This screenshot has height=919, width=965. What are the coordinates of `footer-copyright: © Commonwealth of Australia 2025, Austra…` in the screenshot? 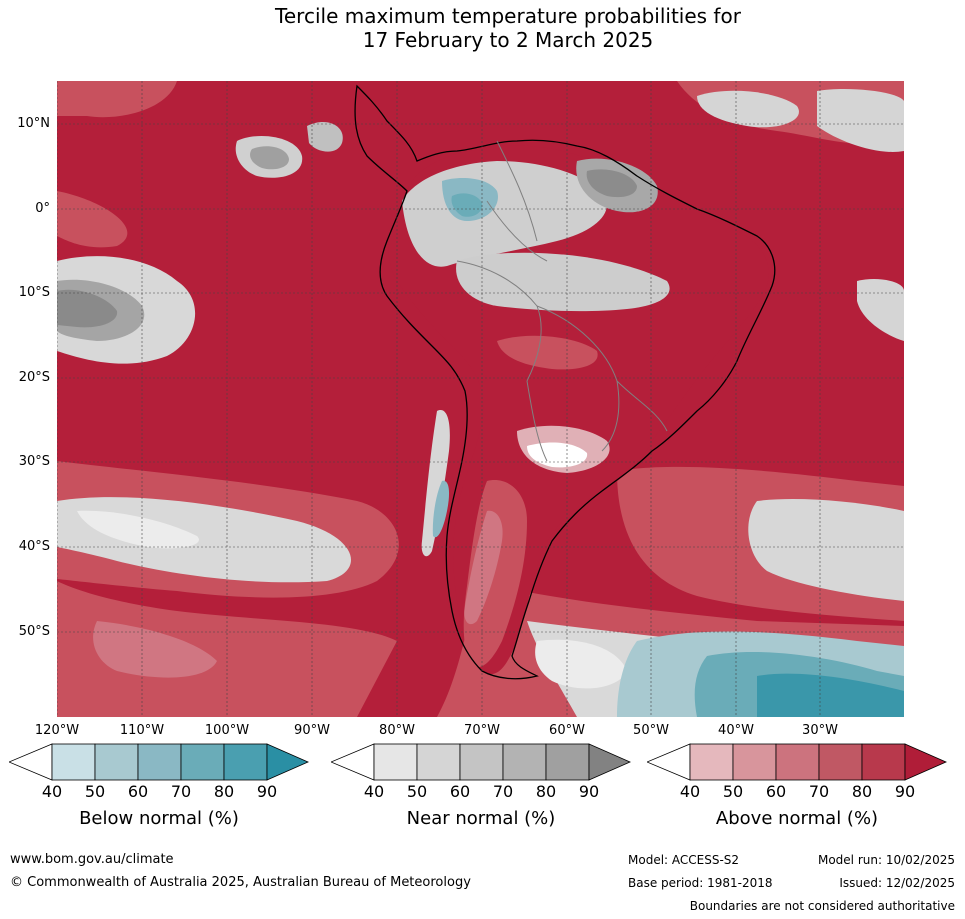 It's located at (240, 882).